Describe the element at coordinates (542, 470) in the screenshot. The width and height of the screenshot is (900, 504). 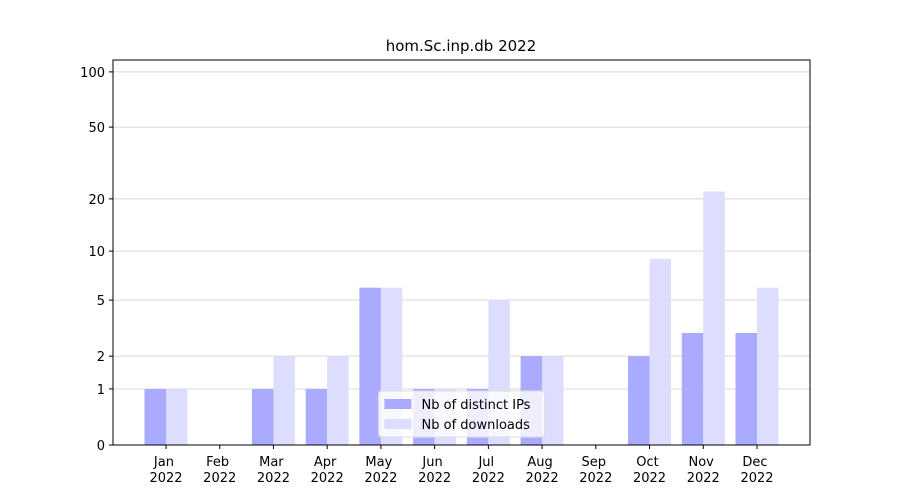
I see `x-tick-label: Aug 2022` at that location.